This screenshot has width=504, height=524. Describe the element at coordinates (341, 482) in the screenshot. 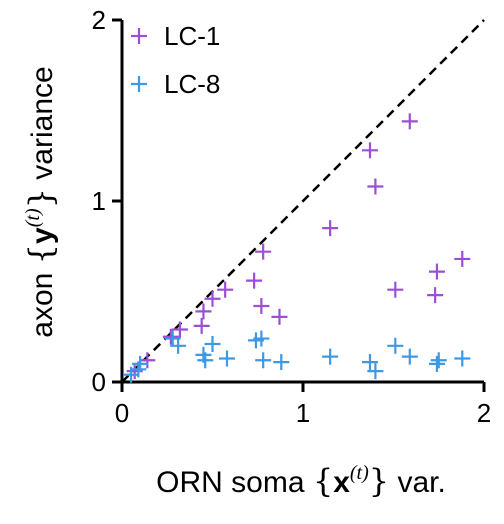

I see `x-axis-label-variable: x` at that location.